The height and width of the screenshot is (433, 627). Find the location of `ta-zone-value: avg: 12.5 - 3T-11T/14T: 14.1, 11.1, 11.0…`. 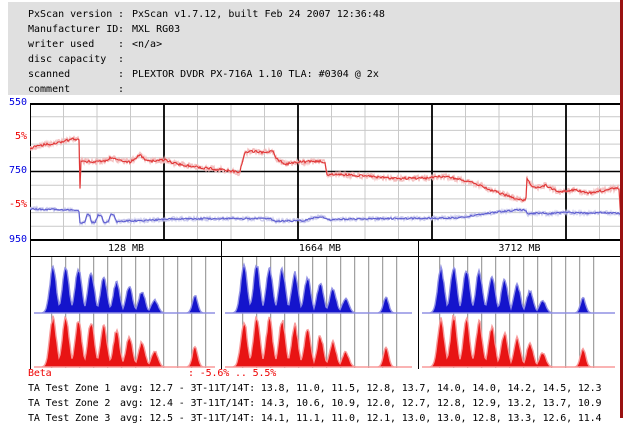

ta-zone-value: avg: 12.5 - 3T-11T/14T: 14.1, 11.1, 11.0… is located at coordinates (361, 418).